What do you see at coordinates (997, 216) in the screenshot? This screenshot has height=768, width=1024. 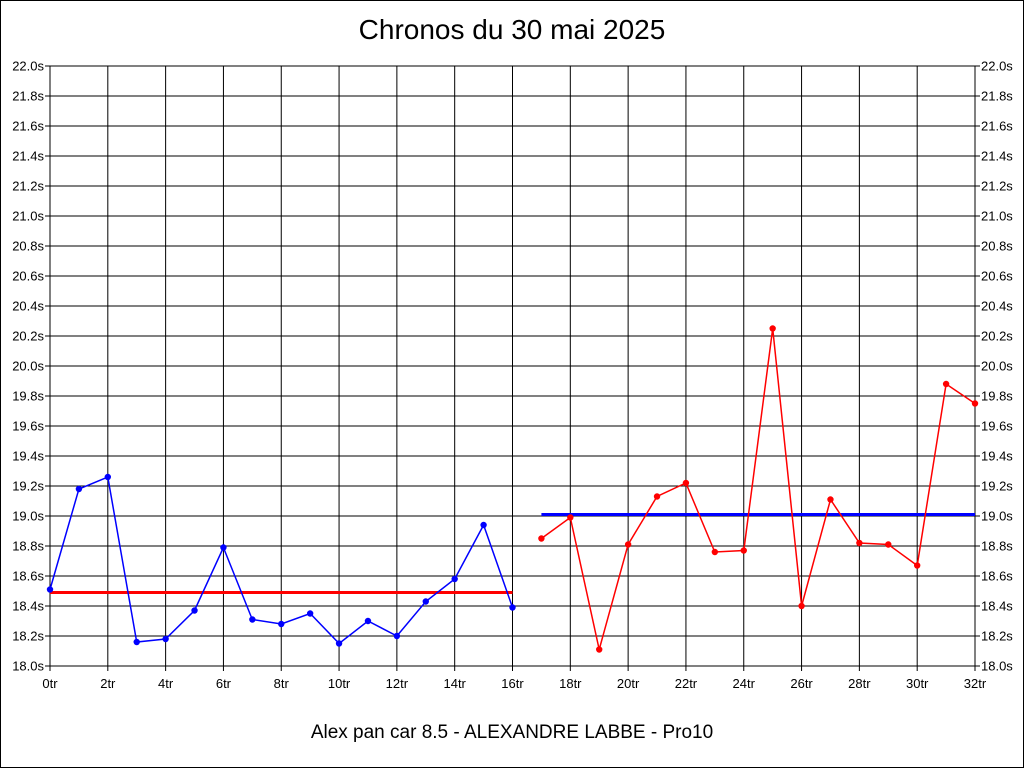 I see `y-tick-label-right: 21.0s` at bounding box center [997, 216].